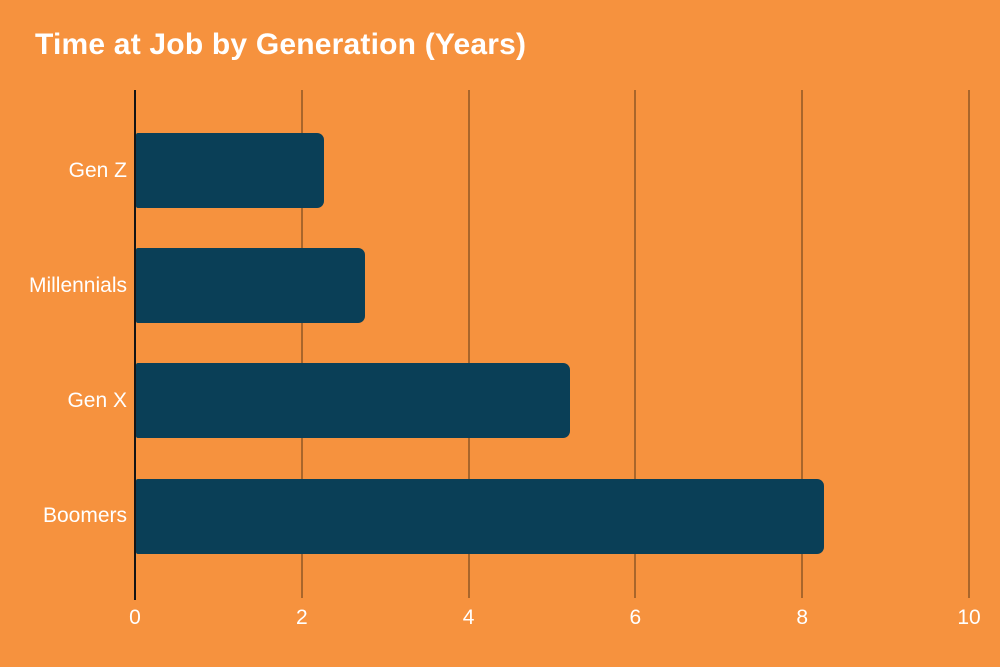 This screenshot has width=1000, height=667. What do you see at coordinates (77, 285) in the screenshot?
I see `category-label: Millennials` at bounding box center [77, 285].